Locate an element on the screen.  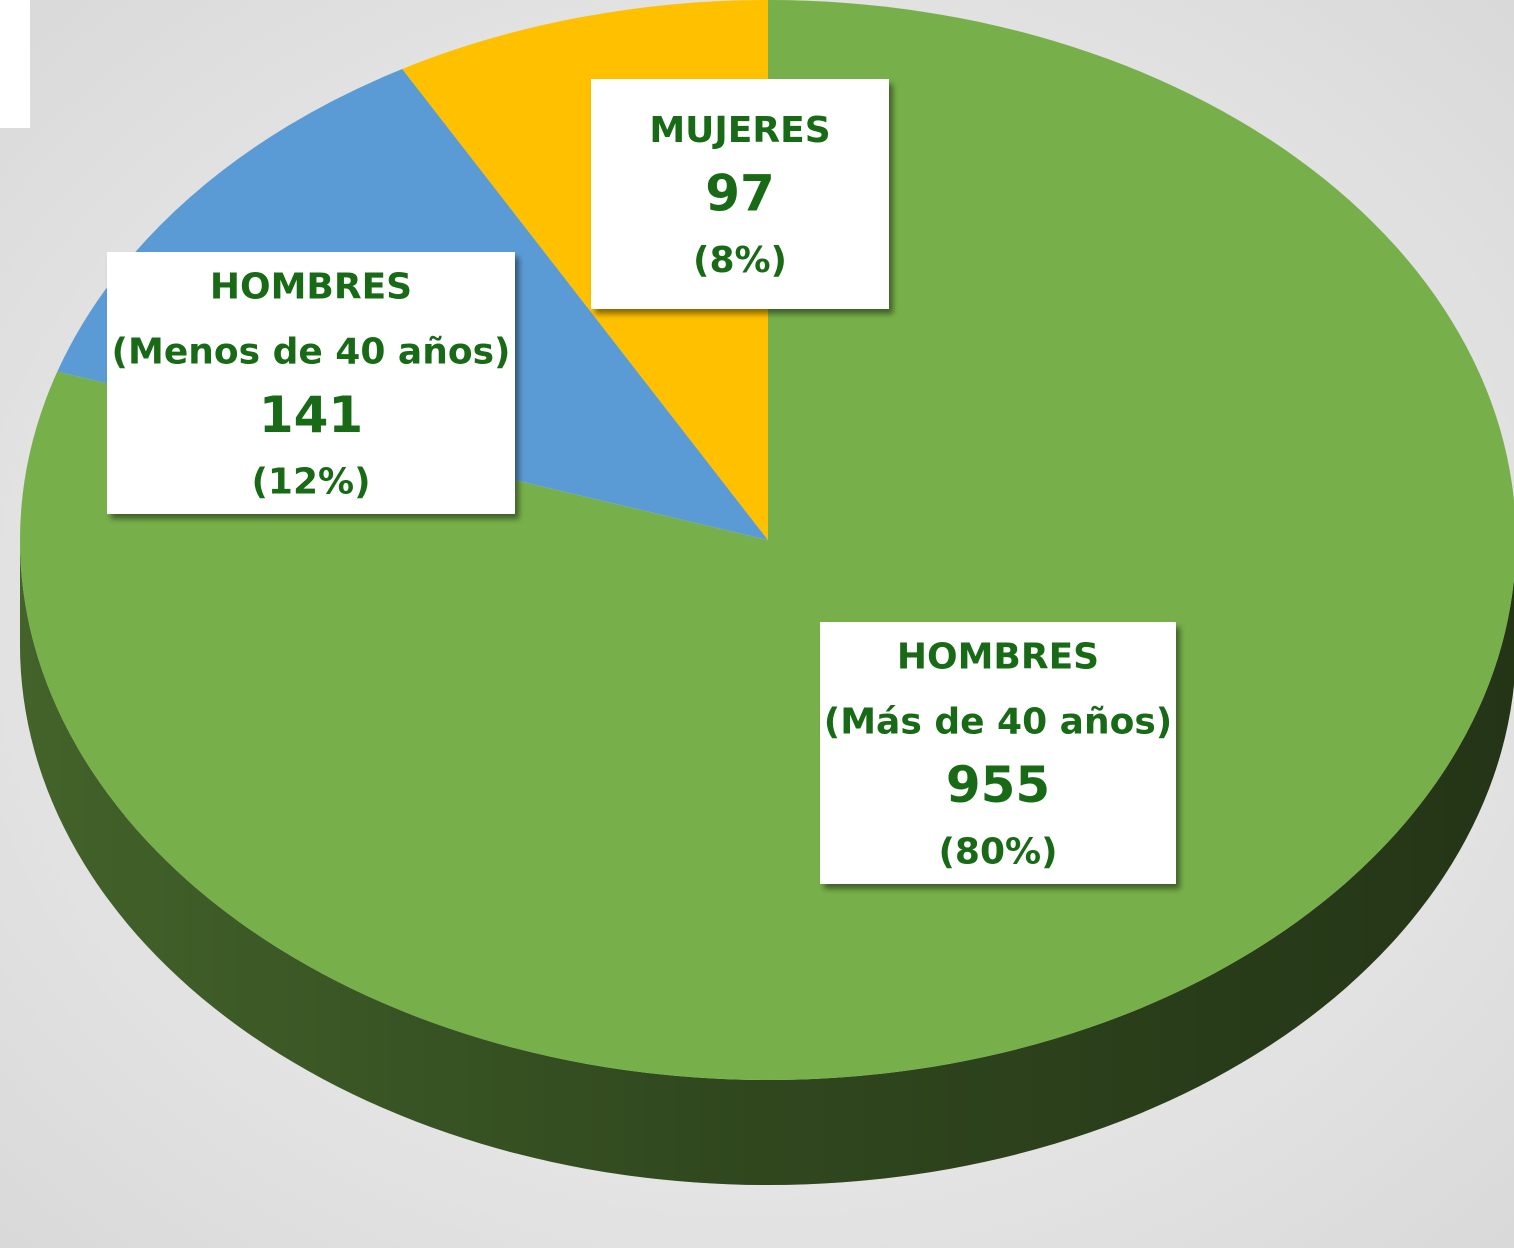
value-label: 97 is located at coordinates (740, 194).